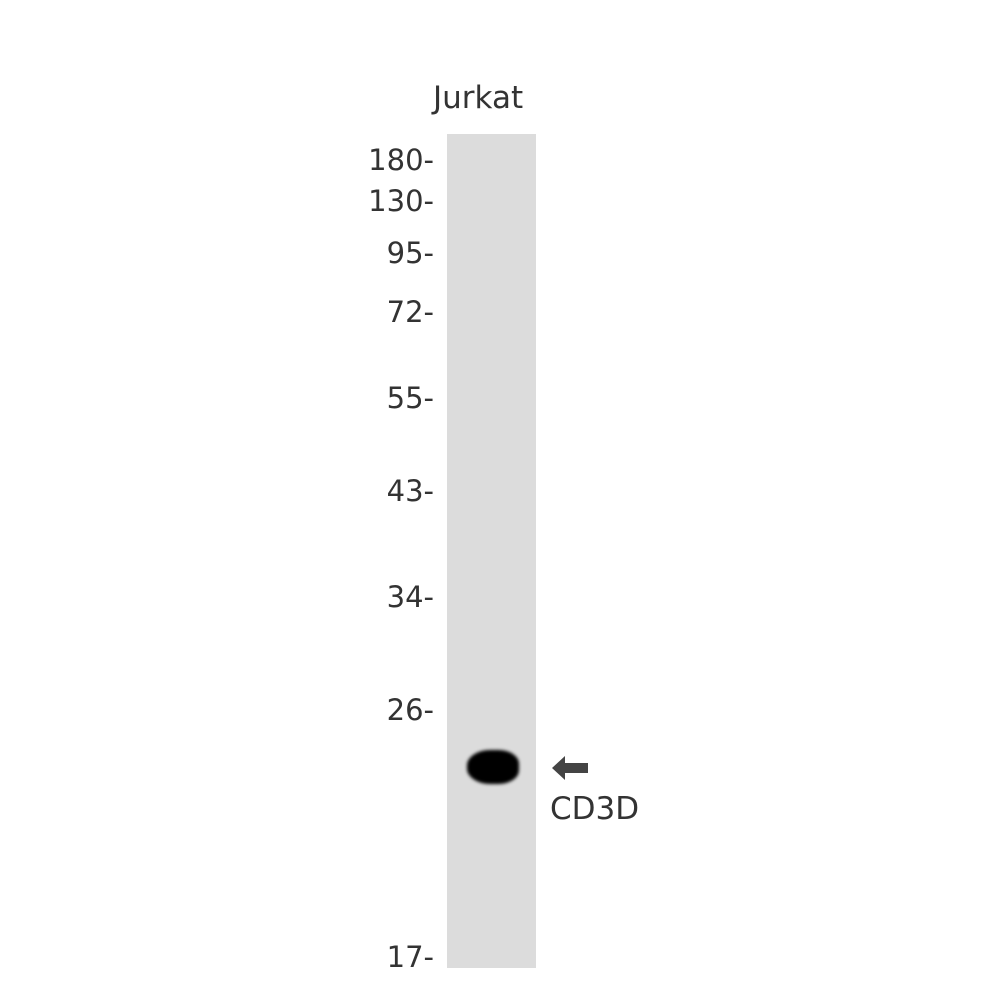 The image size is (1000, 1000). I want to click on marker-34: 34-, so click(410, 597).